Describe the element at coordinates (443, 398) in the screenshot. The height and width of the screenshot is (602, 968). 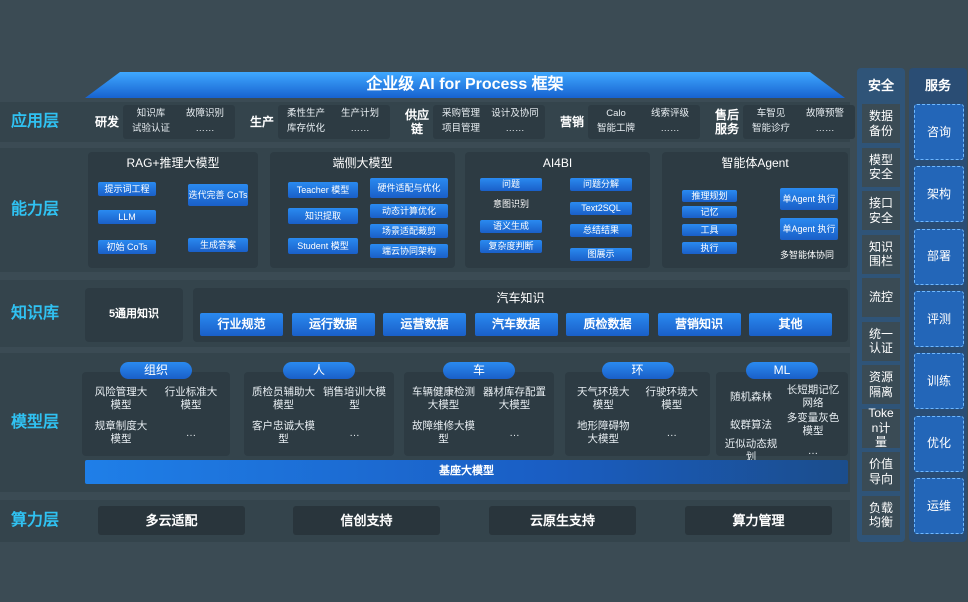
I see `model-item: 车辆健康检测大模型` at that location.